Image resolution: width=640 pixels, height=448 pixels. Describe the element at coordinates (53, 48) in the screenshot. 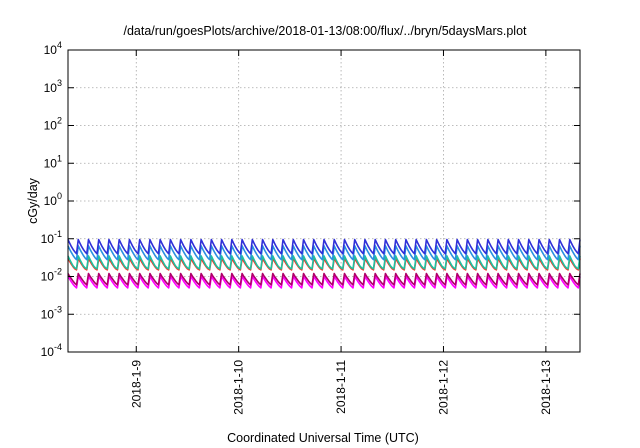

I see `y-tick-label: 10⁴` at that location.